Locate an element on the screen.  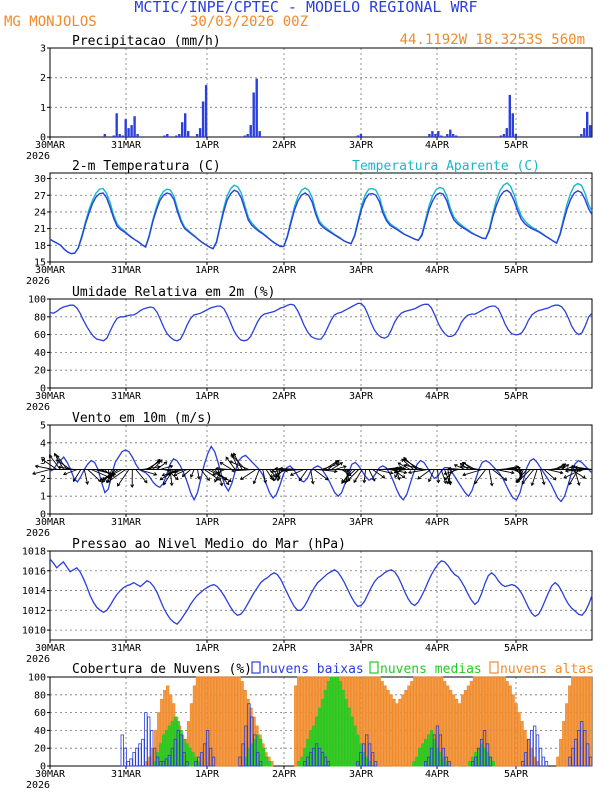
rh-xtick-label: 31MAR is located at coordinates (126, 396).